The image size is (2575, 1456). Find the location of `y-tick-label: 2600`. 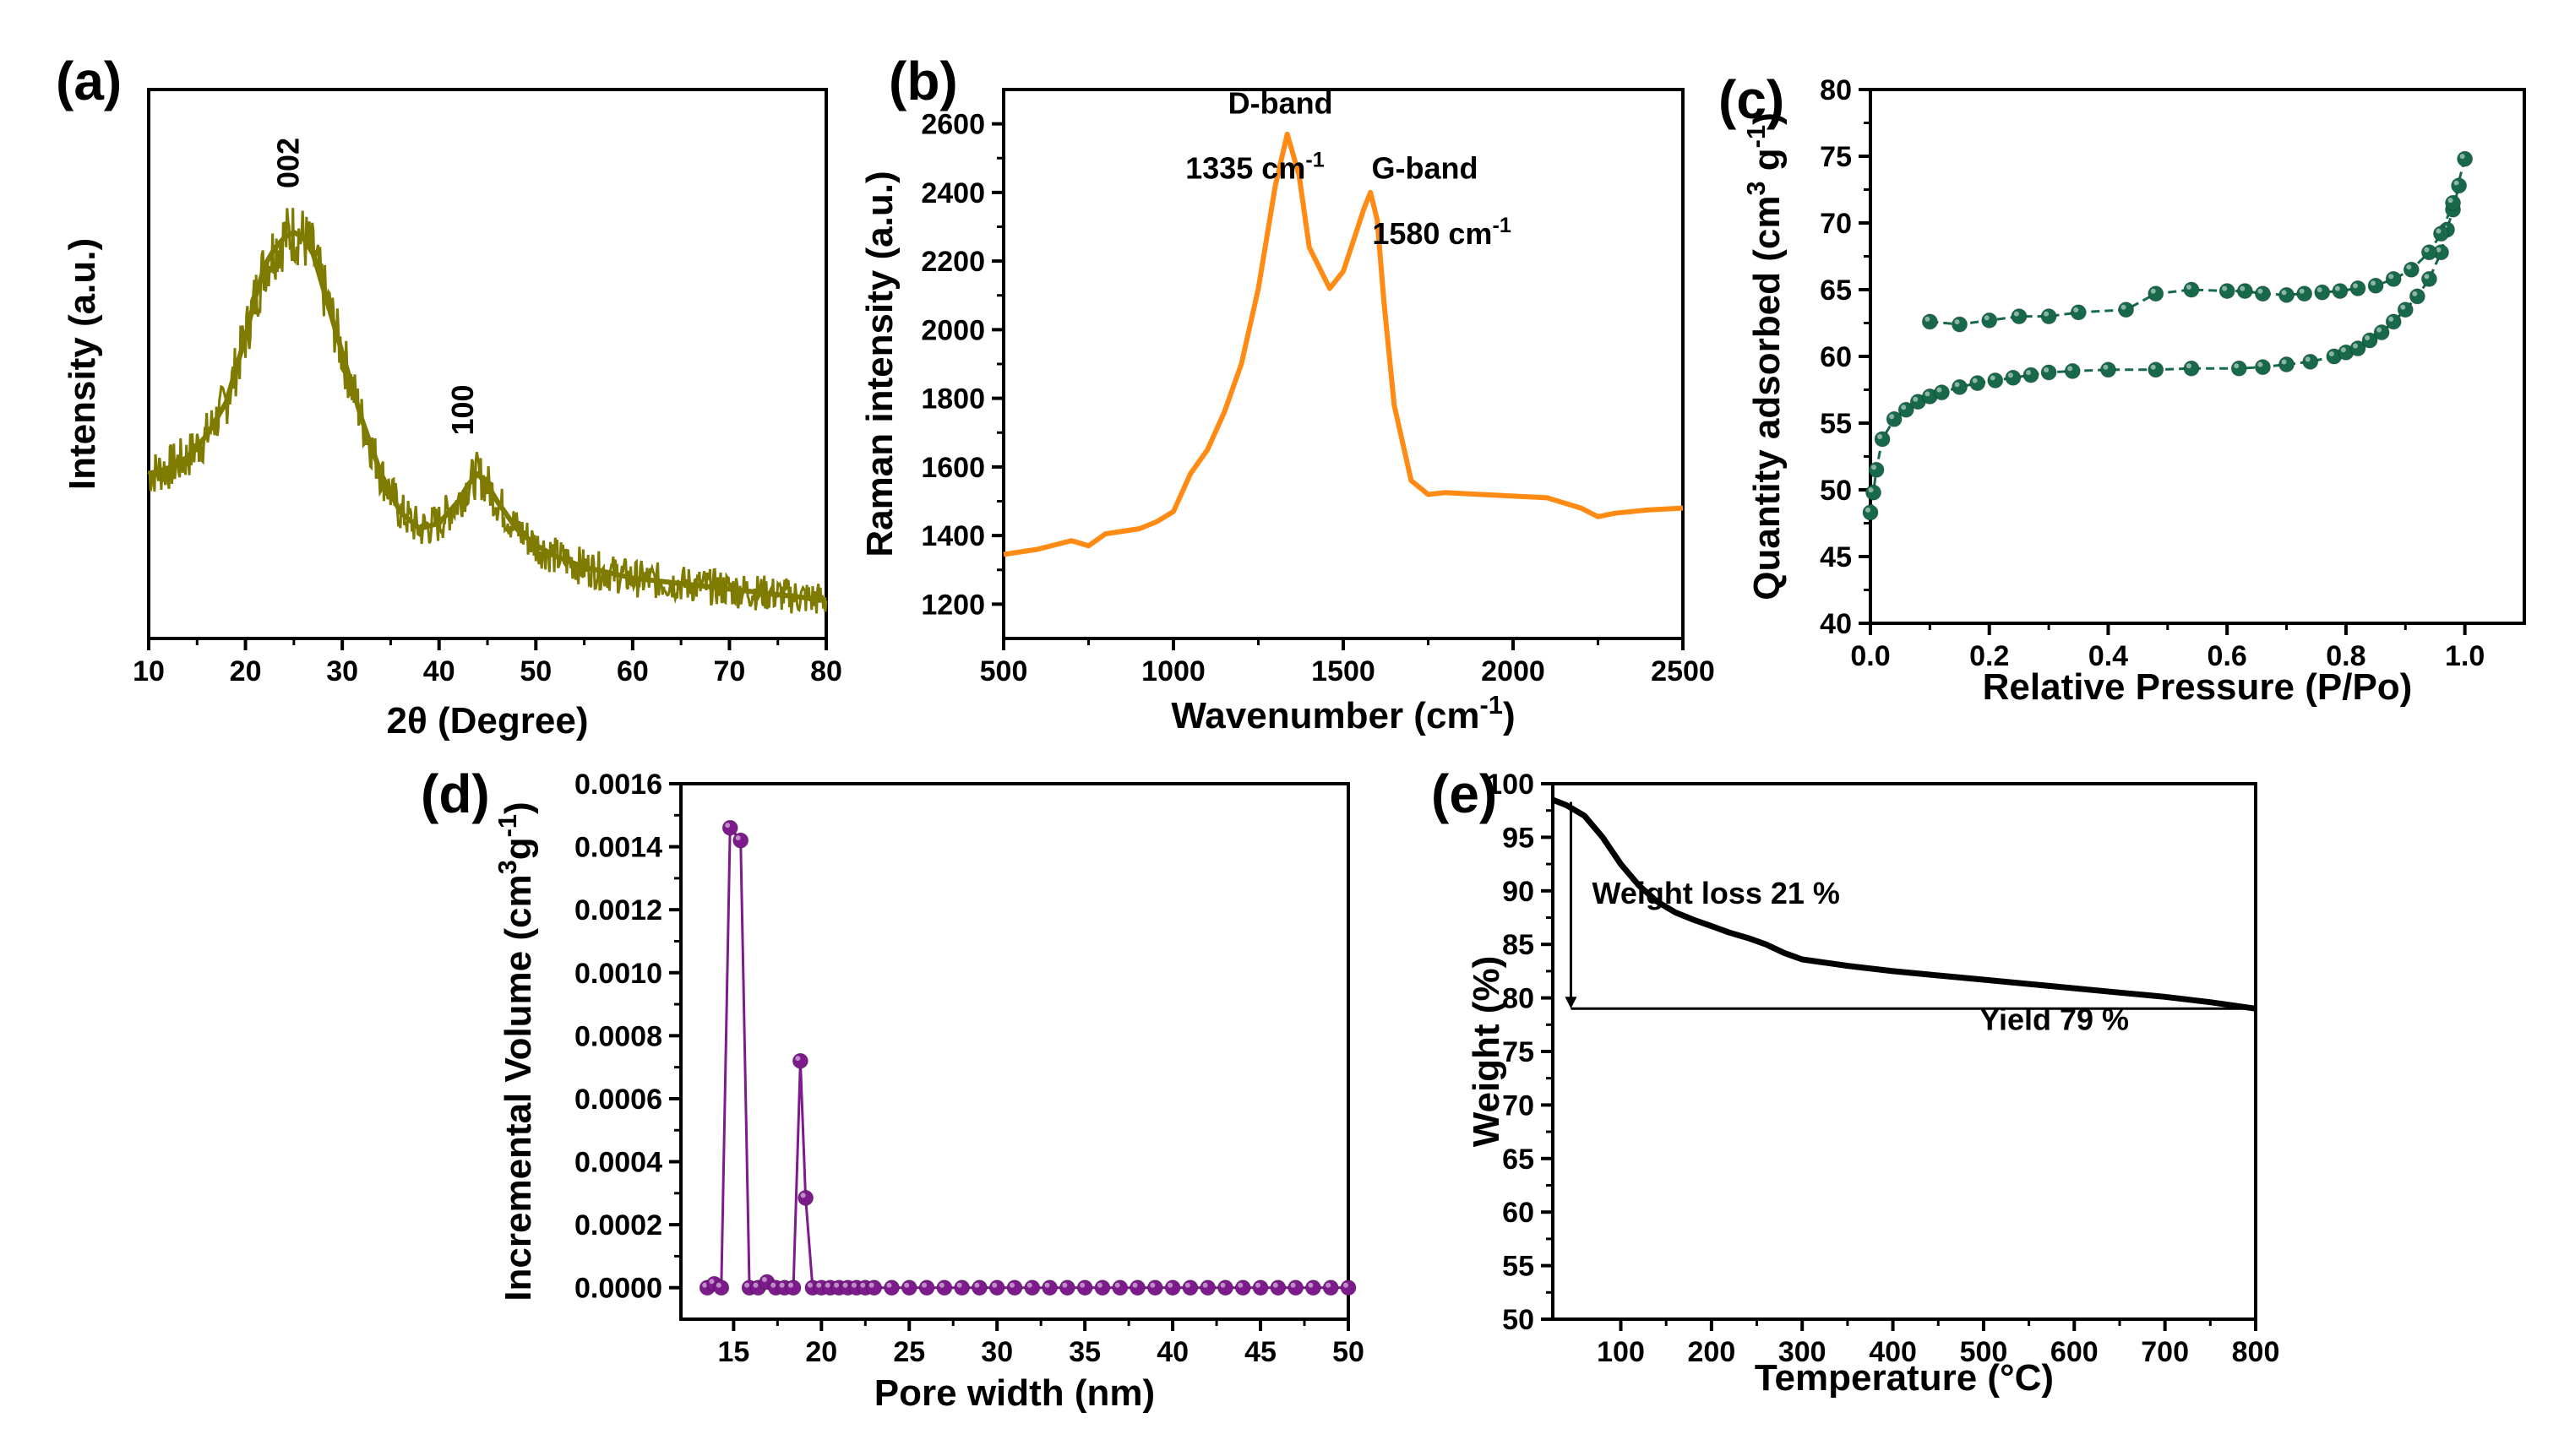

y-tick-label: 2600 is located at coordinates (953, 125).